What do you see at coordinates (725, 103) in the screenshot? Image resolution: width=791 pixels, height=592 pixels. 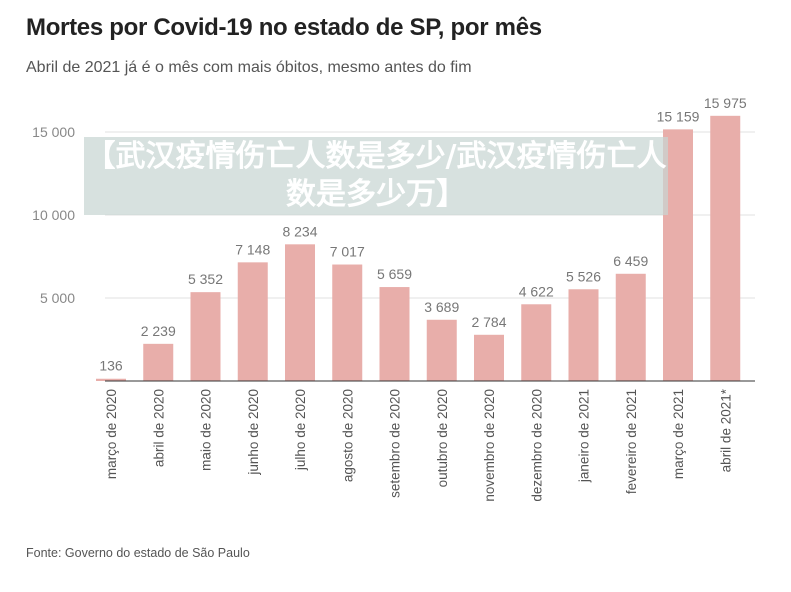 I see `data-label: 15 975` at bounding box center [725, 103].